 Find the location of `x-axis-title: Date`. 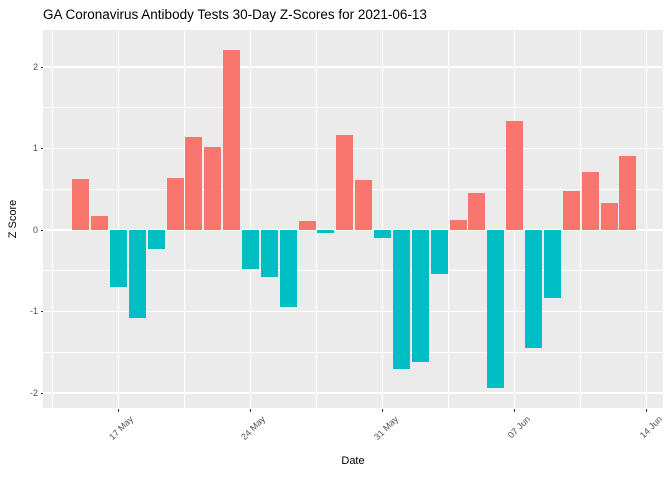

x-axis-title: Date is located at coordinates (353, 461).